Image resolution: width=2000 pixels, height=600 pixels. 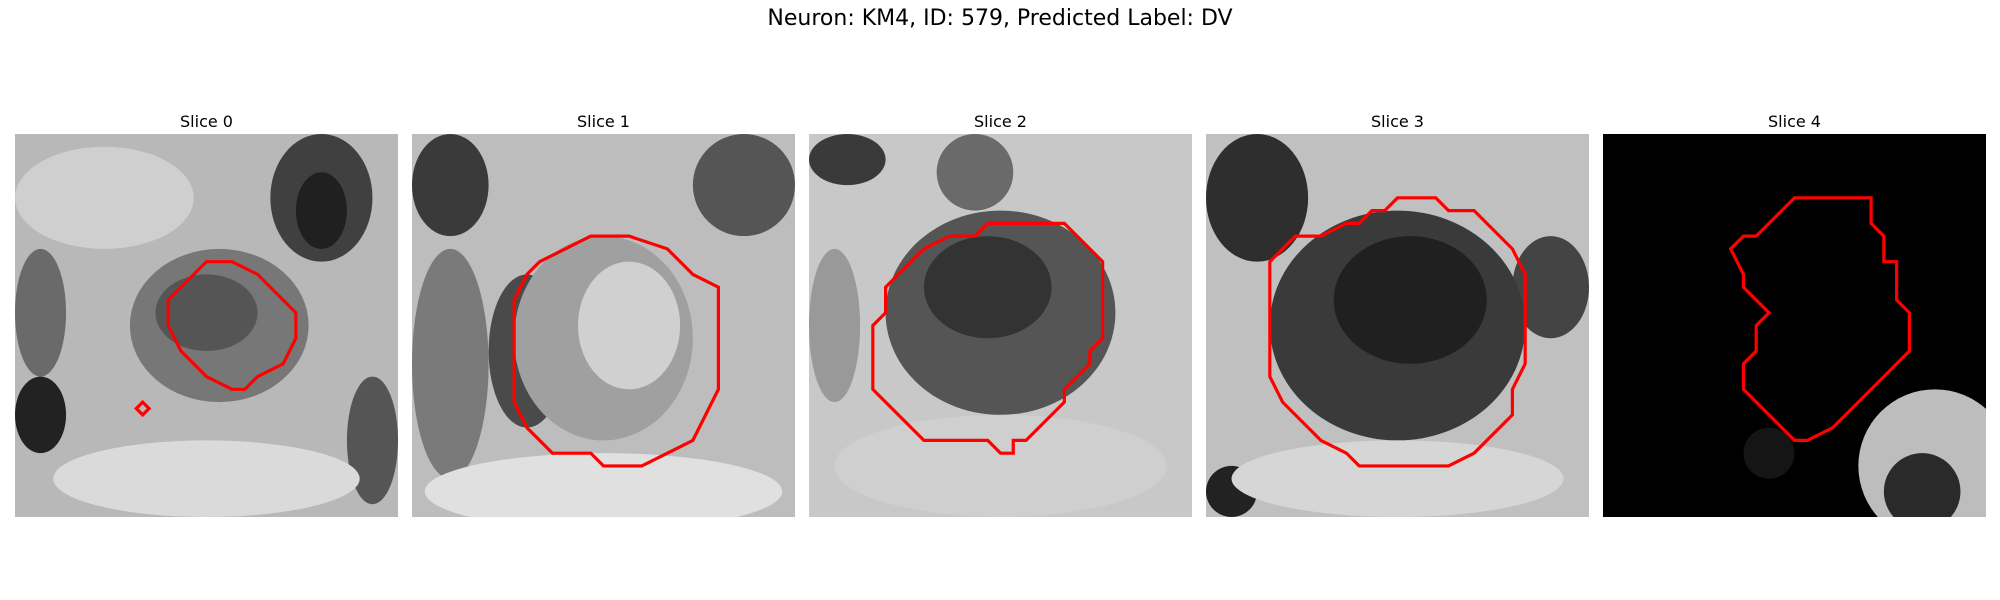 I want to click on slice-title-3: Slice 3, so click(x=1397, y=121).